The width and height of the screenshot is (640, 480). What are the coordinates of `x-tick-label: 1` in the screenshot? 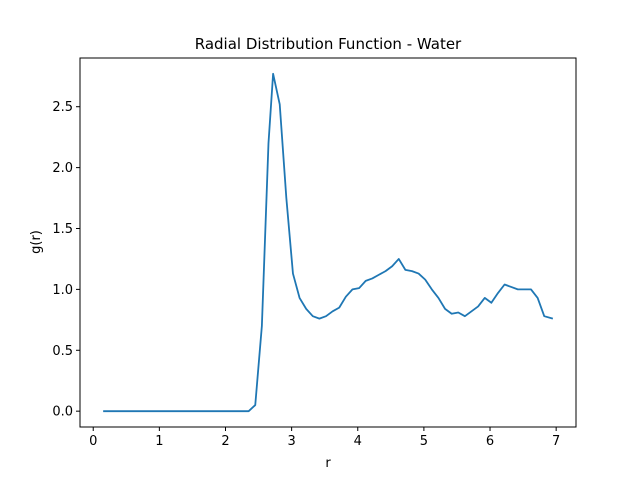 It's located at (159, 441).